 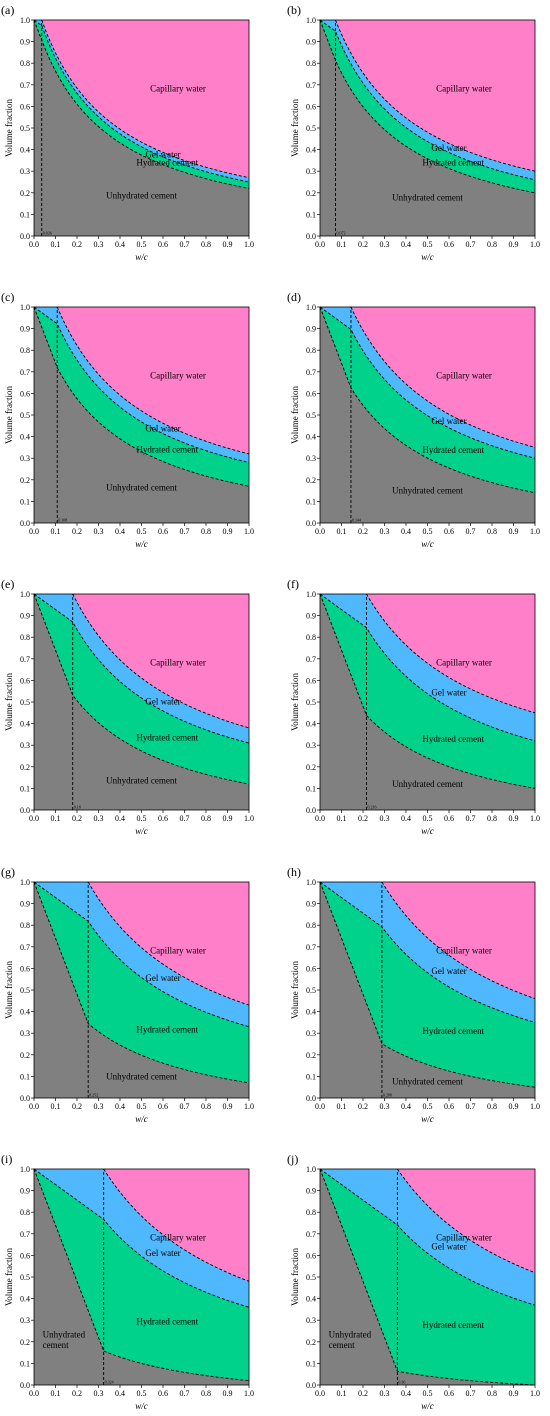 What do you see at coordinates (464, 88) in the screenshot?
I see `capillary-water-label: Capillary water` at bounding box center [464, 88].